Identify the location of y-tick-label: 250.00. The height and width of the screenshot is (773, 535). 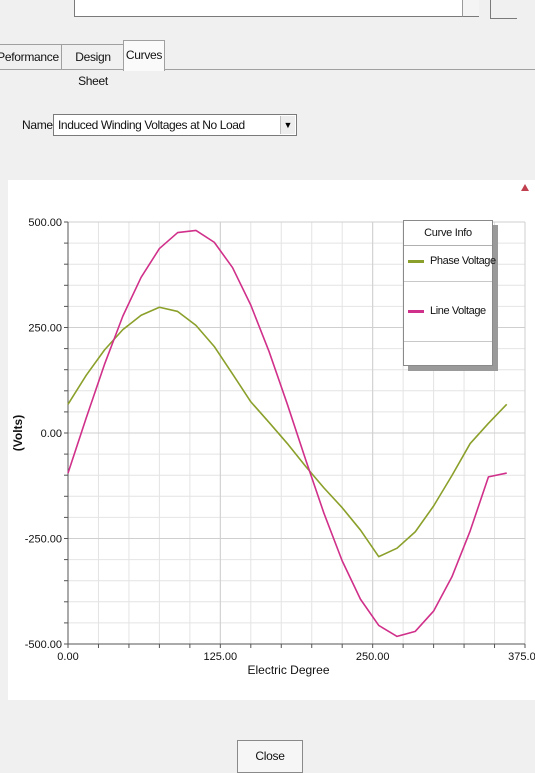
(45, 329).